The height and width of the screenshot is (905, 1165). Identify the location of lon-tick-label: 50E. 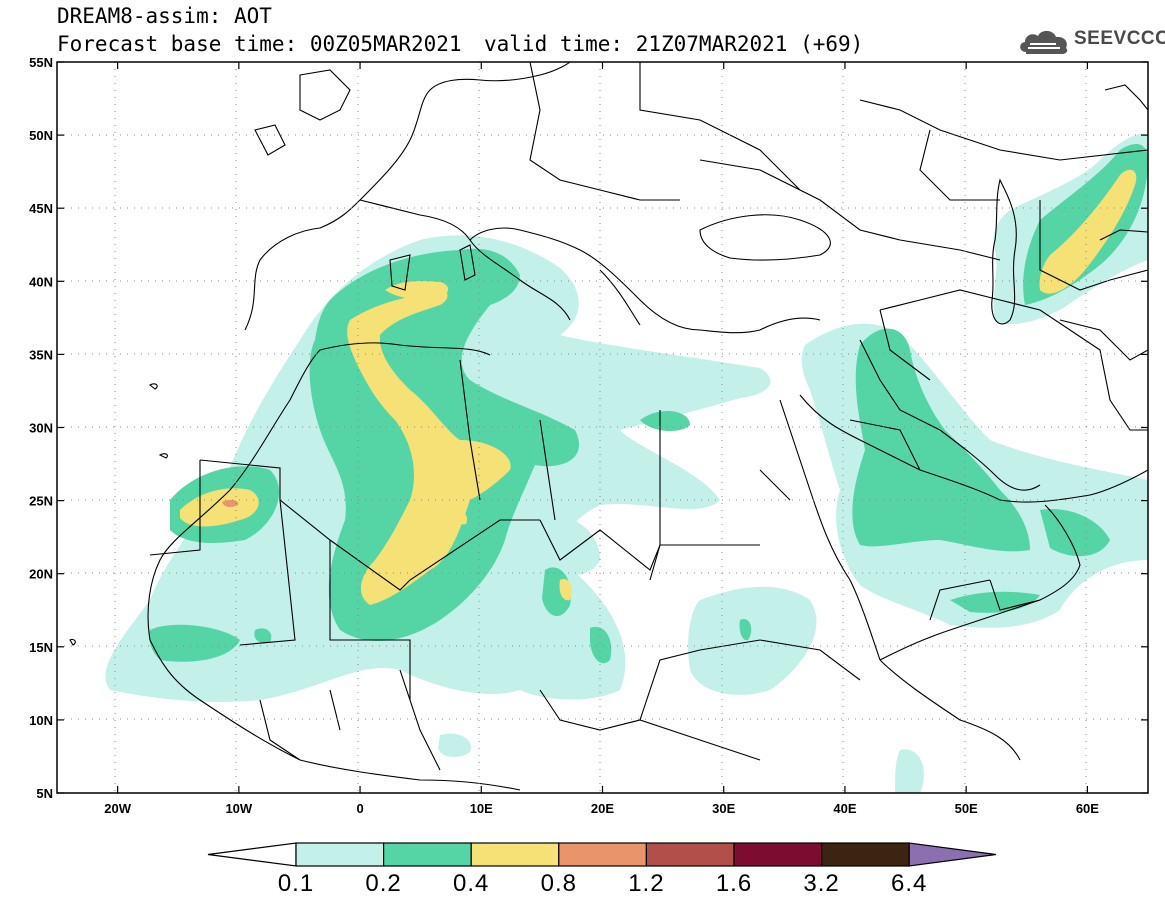
(966, 808).